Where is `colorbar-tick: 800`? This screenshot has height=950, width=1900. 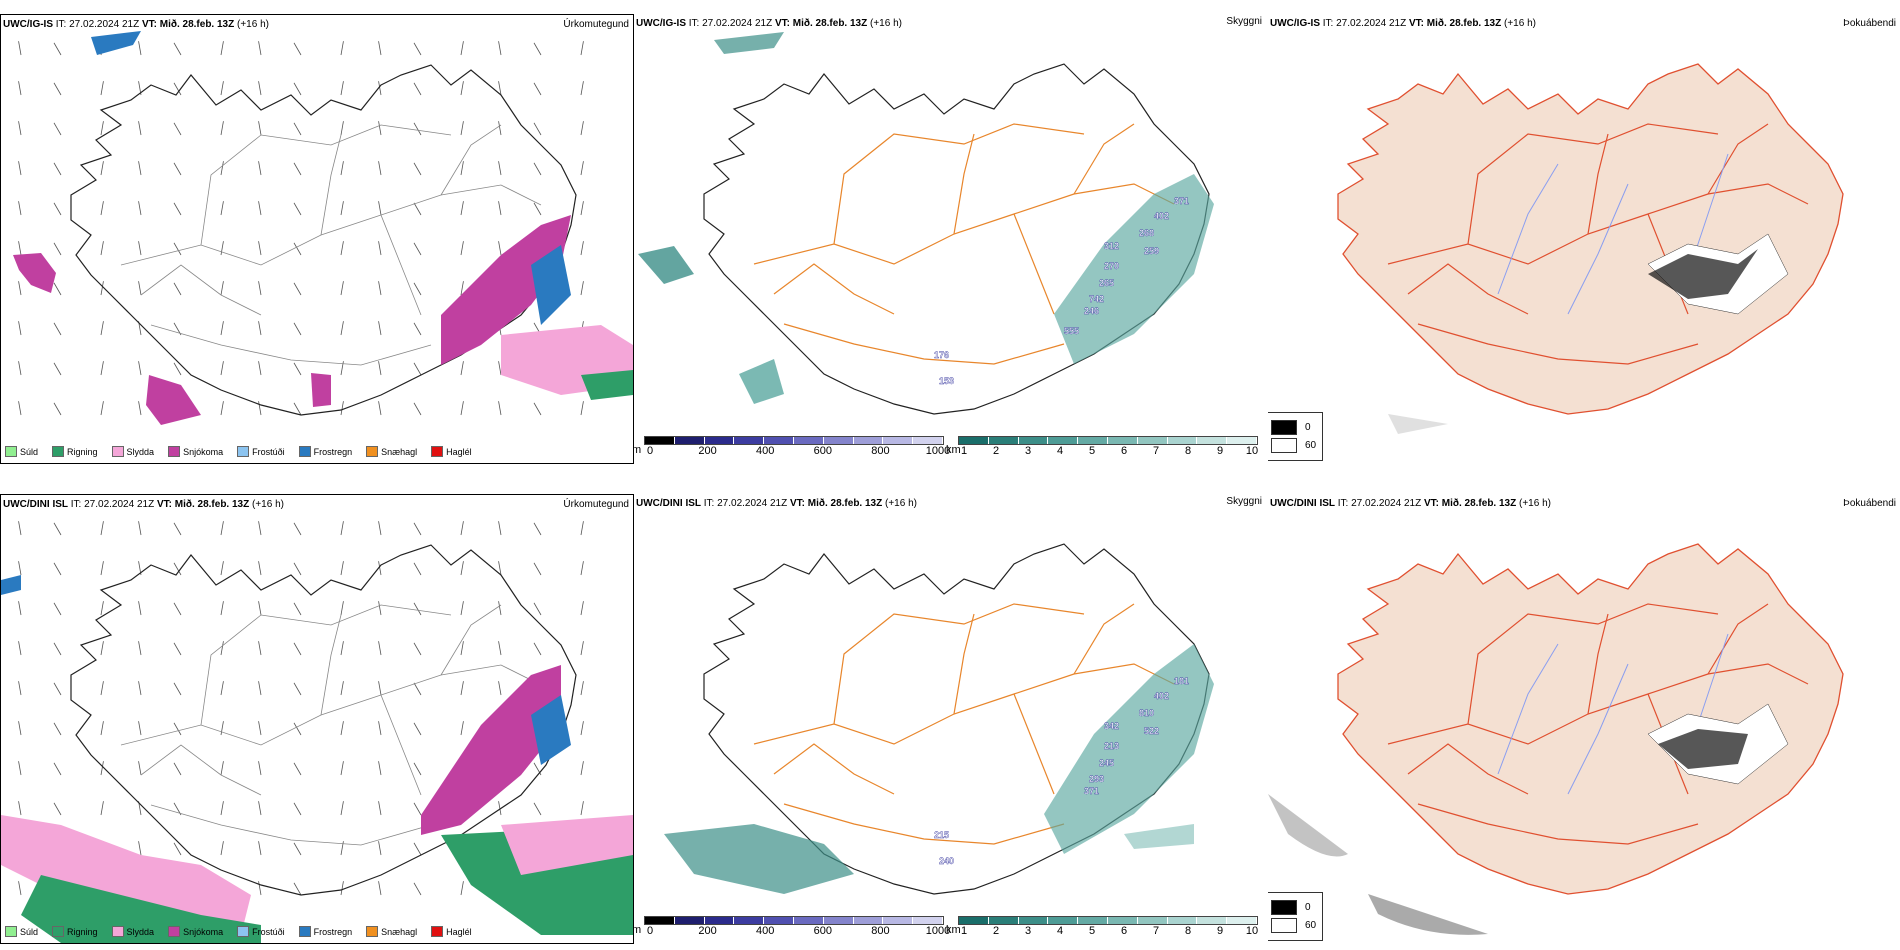
colorbar-tick: 800 is located at coordinates (880, 931).